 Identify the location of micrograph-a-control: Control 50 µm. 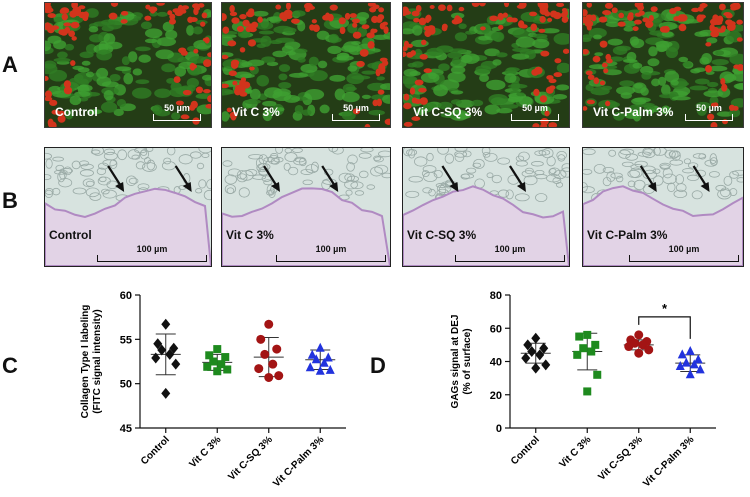
(128, 65).